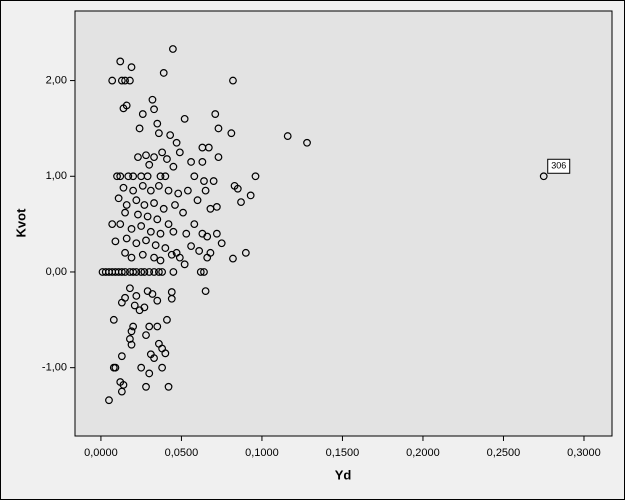 The image size is (625, 500). What do you see at coordinates (56, 272) in the screenshot?
I see `y-tick-label: 0,00` at bounding box center [56, 272].